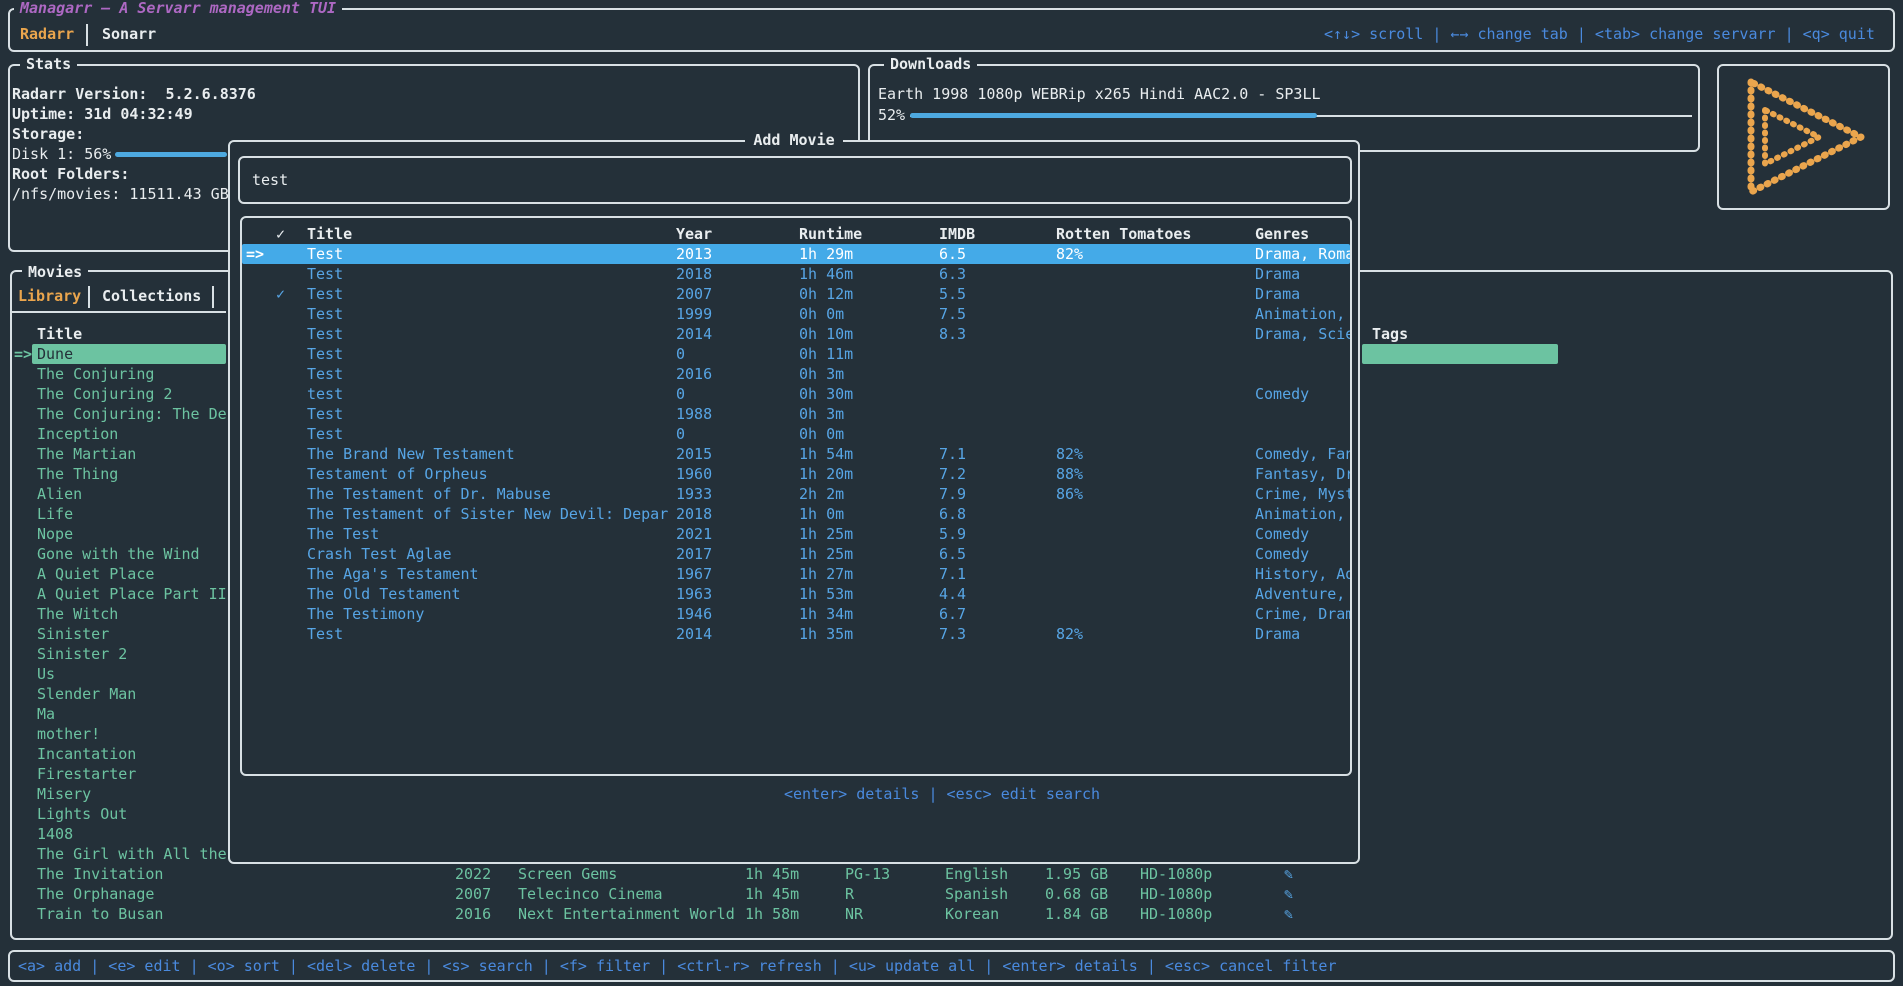 Image resolution: width=1903 pixels, height=986 pixels. What do you see at coordinates (119, 534) in the screenshot?
I see `movies-list-item: Nope` at bounding box center [119, 534].